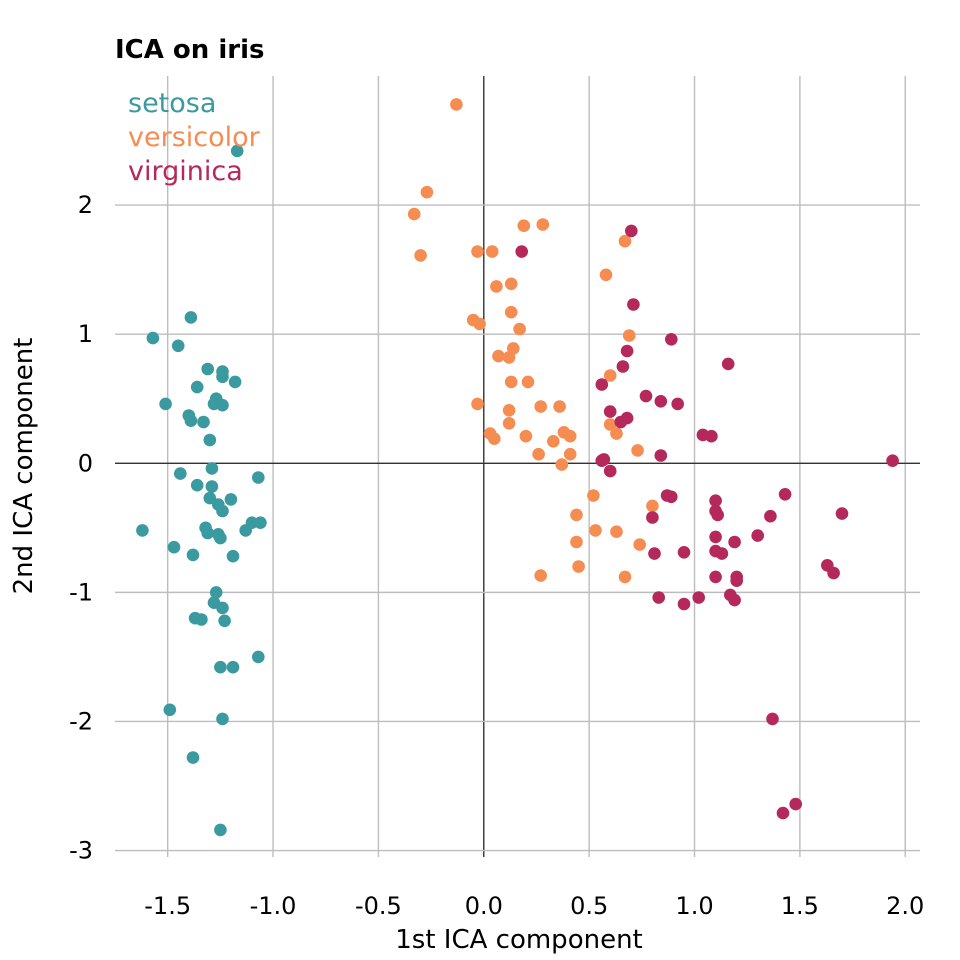 The width and height of the screenshot is (960, 960). Describe the element at coordinates (185, 171) in the screenshot. I see `legend-item-virginica: virginica` at that location.